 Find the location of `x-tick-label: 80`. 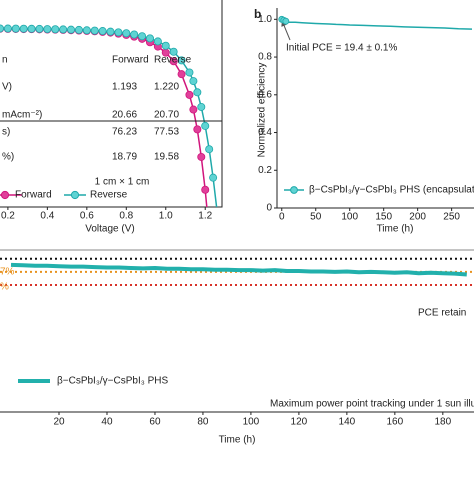

x-tick-label: 80 is located at coordinates (203, 422).